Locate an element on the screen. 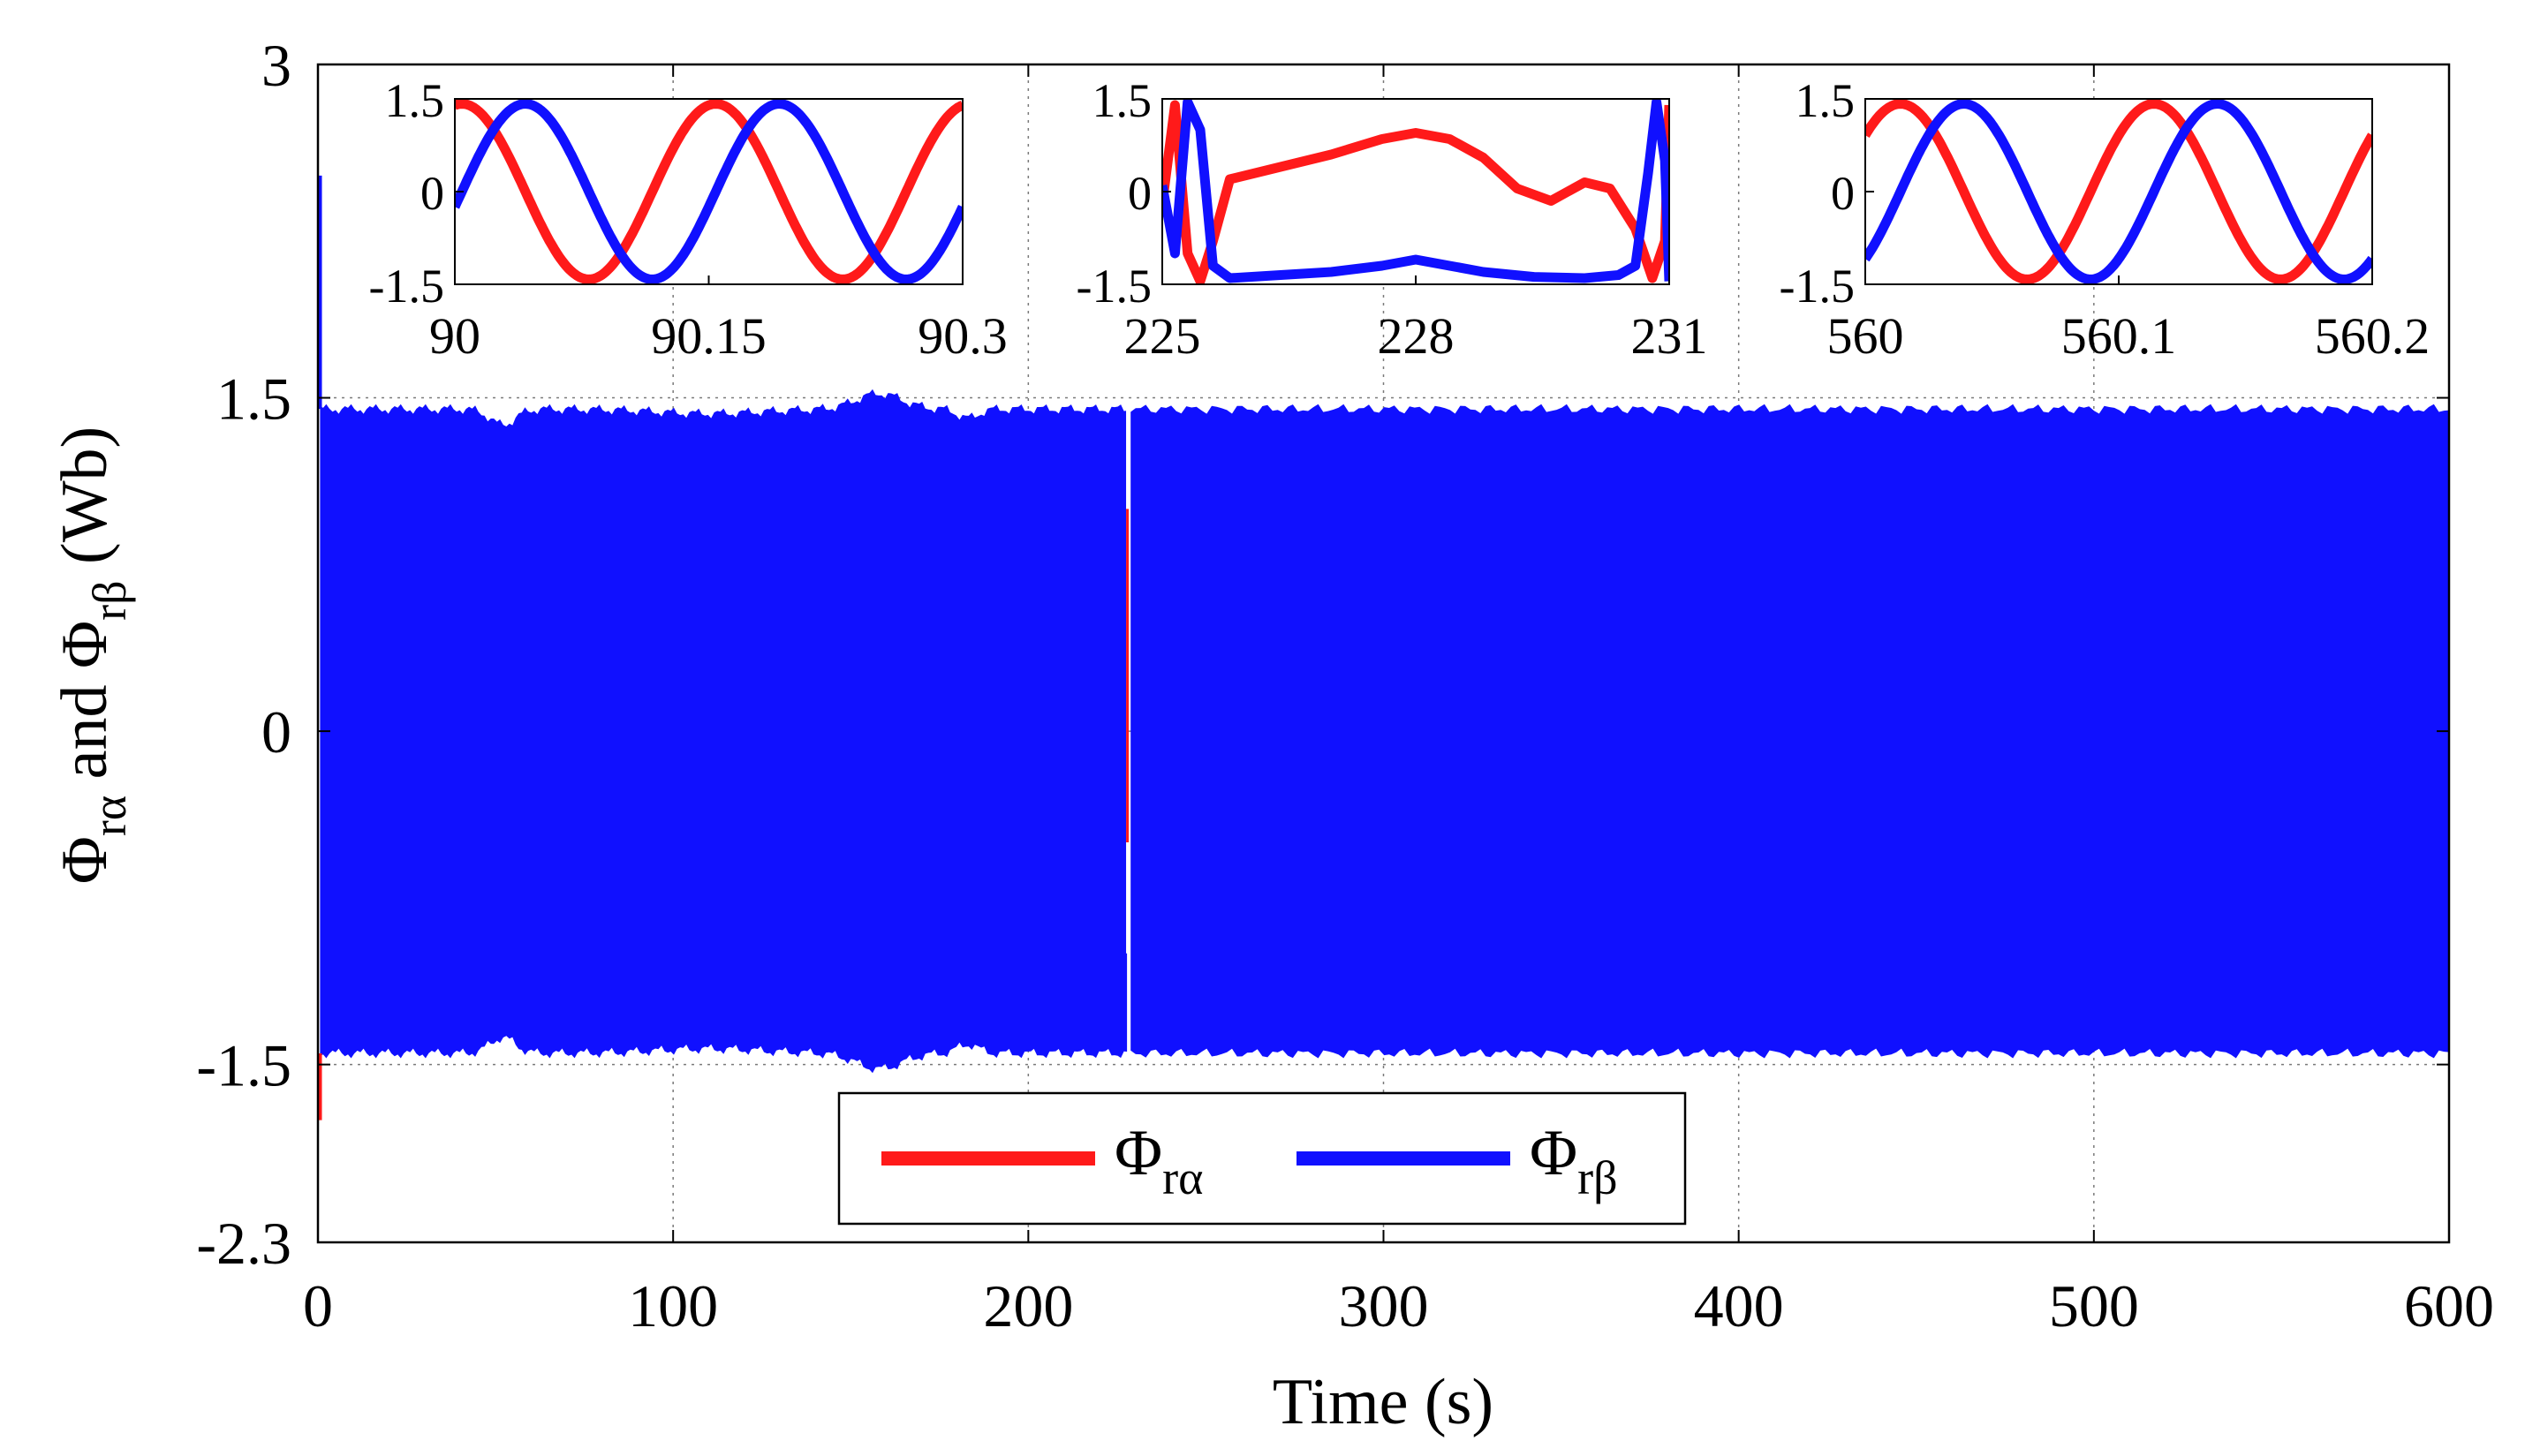 The image size is (2525, 1456). x-tick-label-0: 0 is located at coordinates (318, 1305).